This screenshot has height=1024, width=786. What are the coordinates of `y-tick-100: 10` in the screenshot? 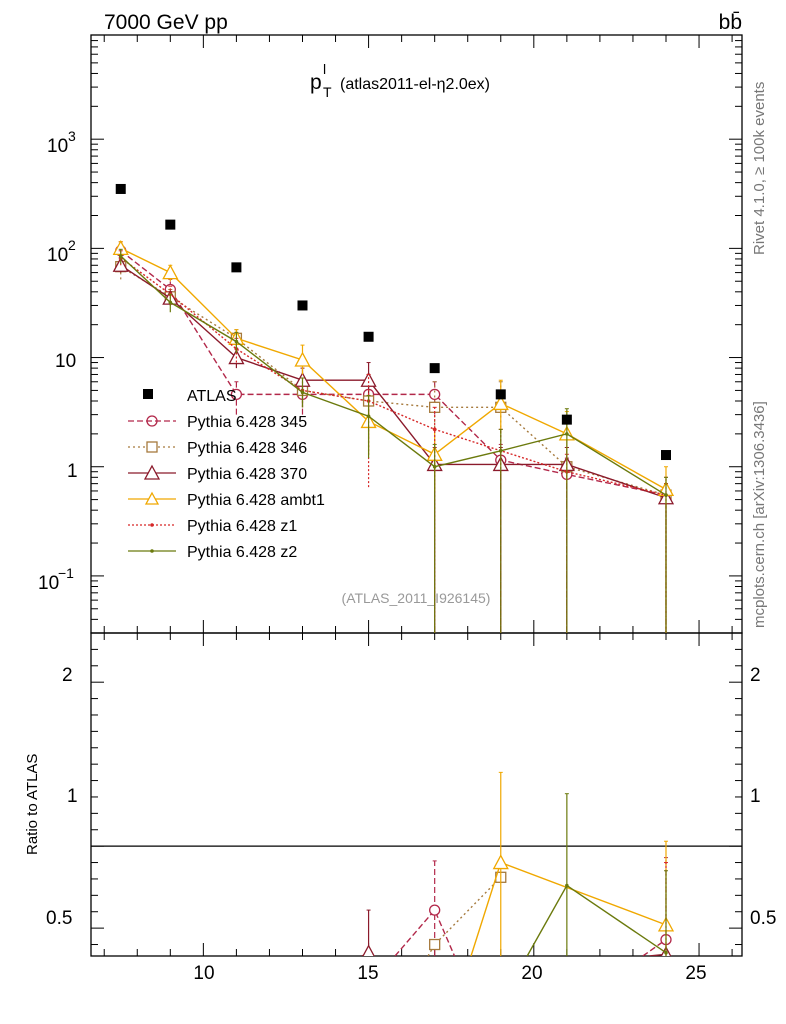 It's located at (57, 255).